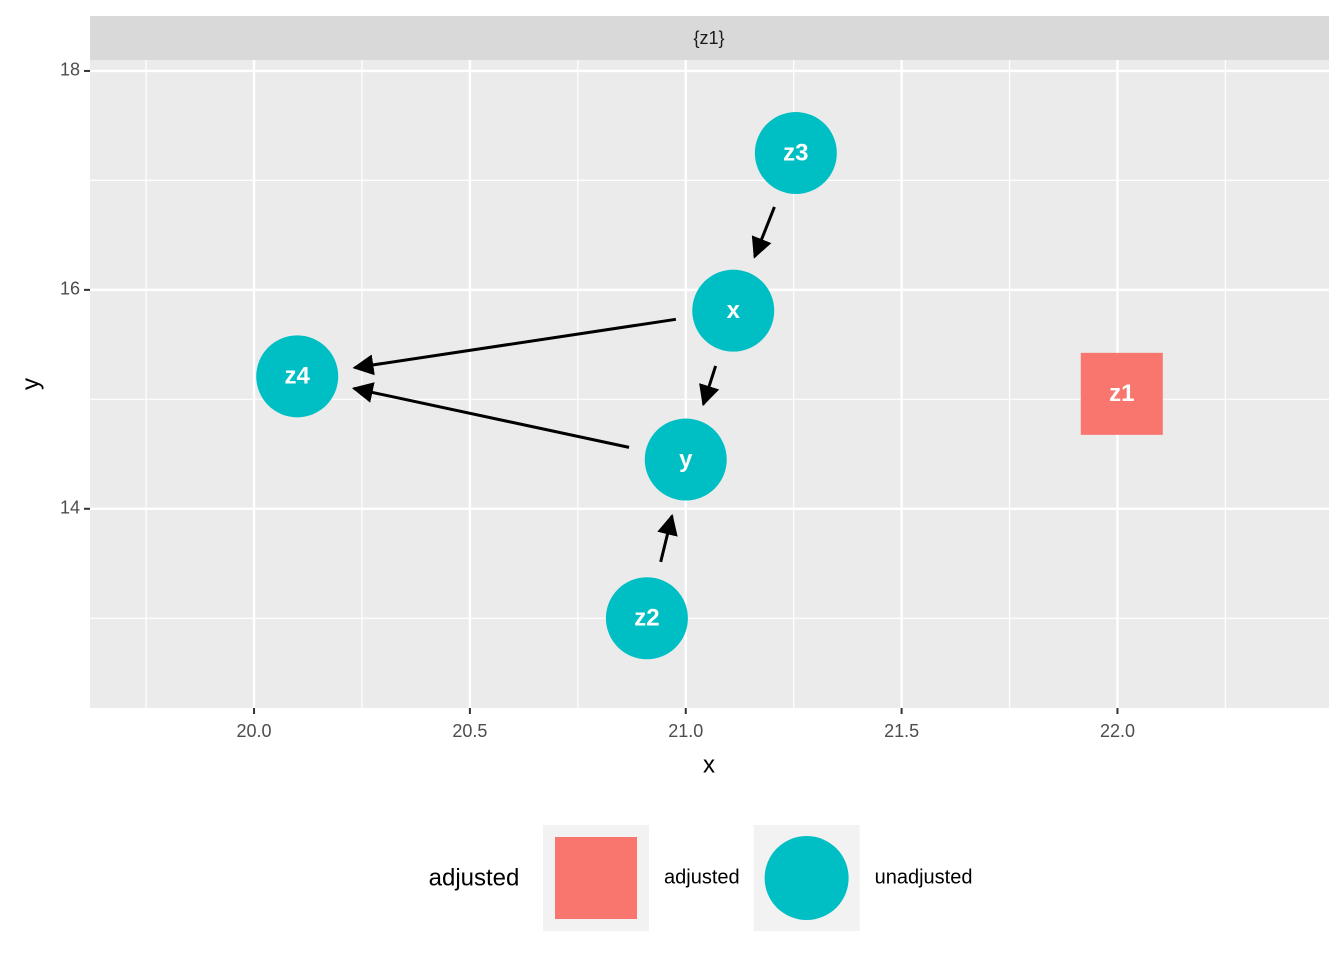 This screenshot has width=1344, height=960. What do you see at coordinates (685, 731) in the screenshot?
I see `x-tick-label: 21.0` at bounding box center [685, 731].